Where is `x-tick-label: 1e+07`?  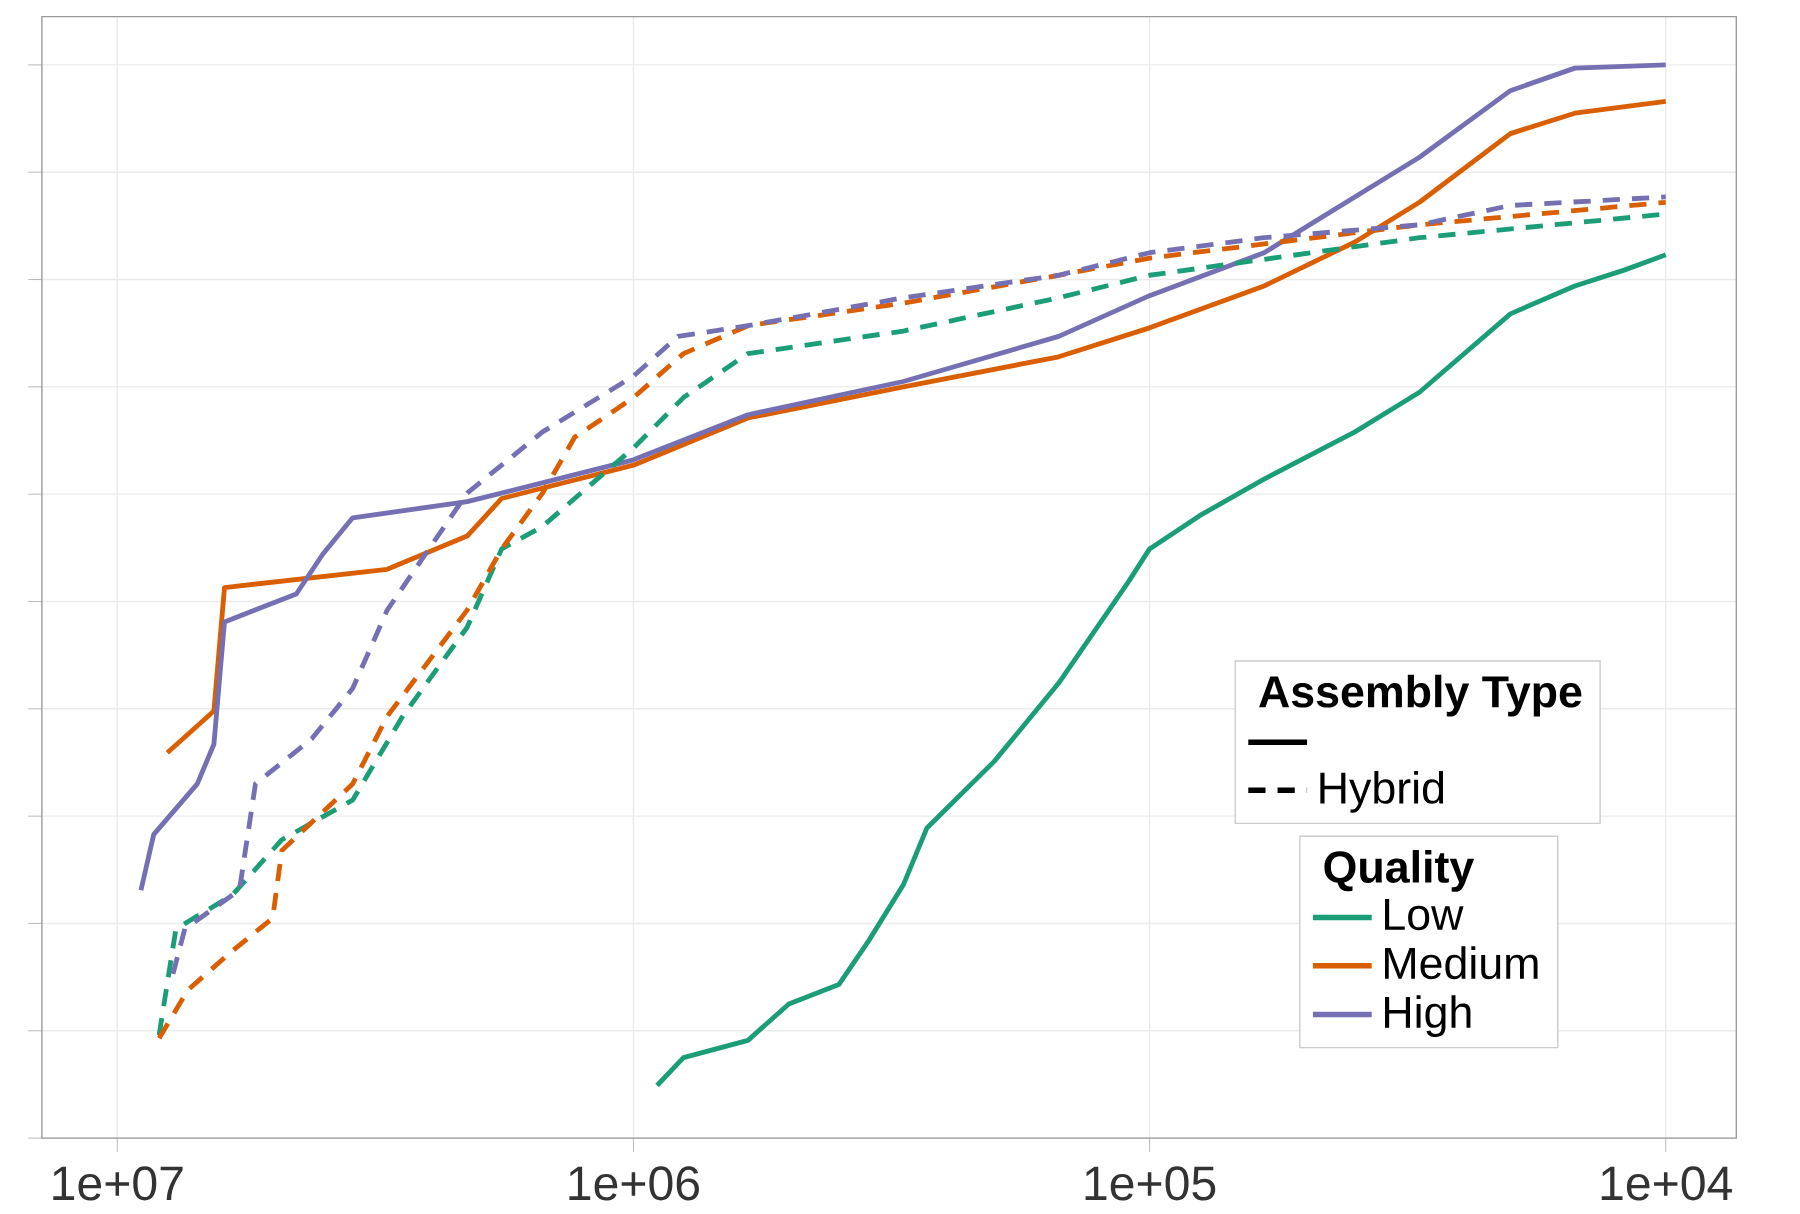 x-tick-label: 1e+07 is located at coordinates (118, 1183).